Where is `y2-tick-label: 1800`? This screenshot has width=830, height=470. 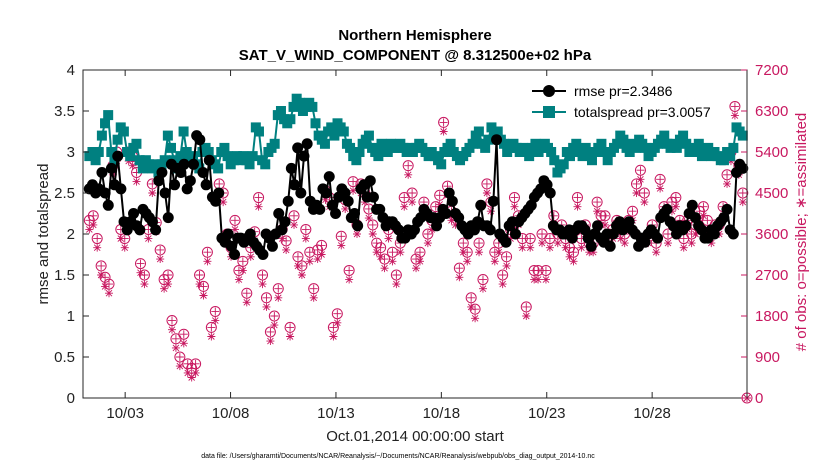 y2-tick-label: 1800 is located at coordinates (771, 316).